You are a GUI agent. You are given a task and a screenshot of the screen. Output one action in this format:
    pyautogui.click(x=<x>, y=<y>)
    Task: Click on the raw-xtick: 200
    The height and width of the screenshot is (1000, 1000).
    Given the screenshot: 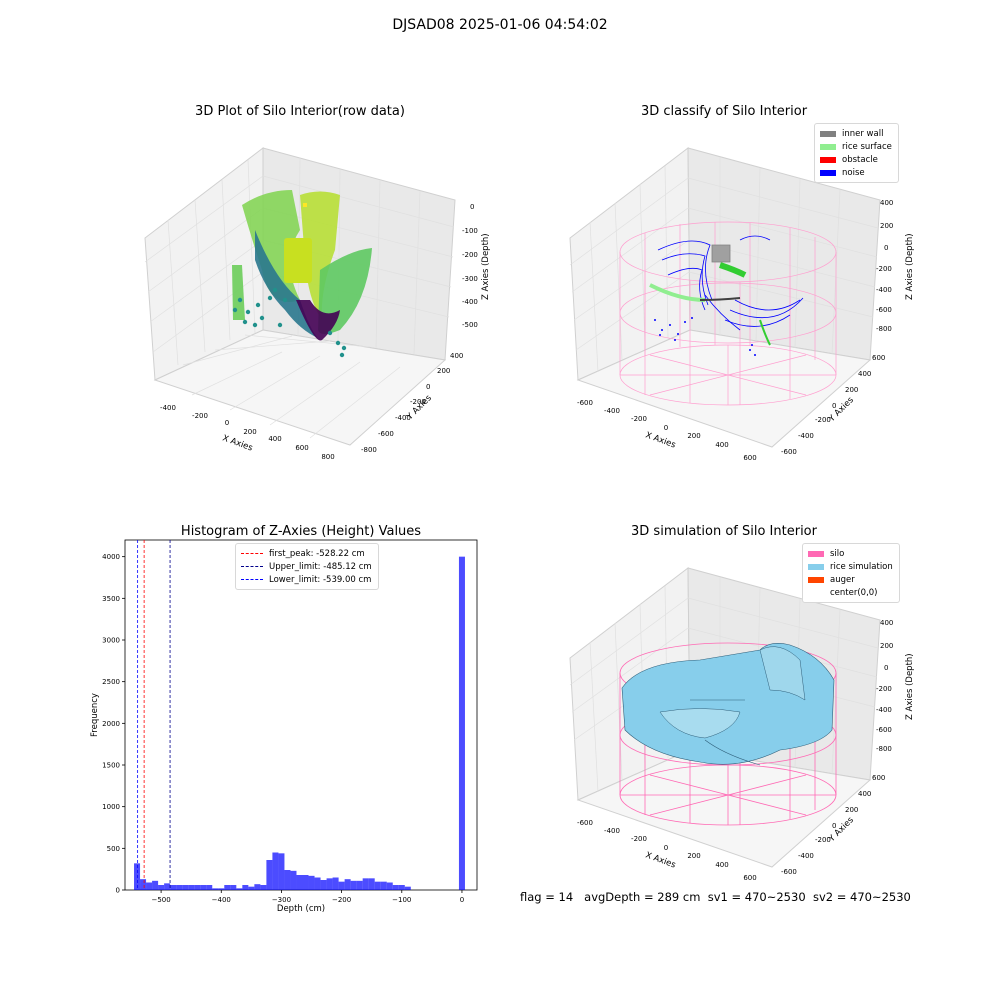 What is the action you would take?
    pyautogui.click(x=249, y=432)
    